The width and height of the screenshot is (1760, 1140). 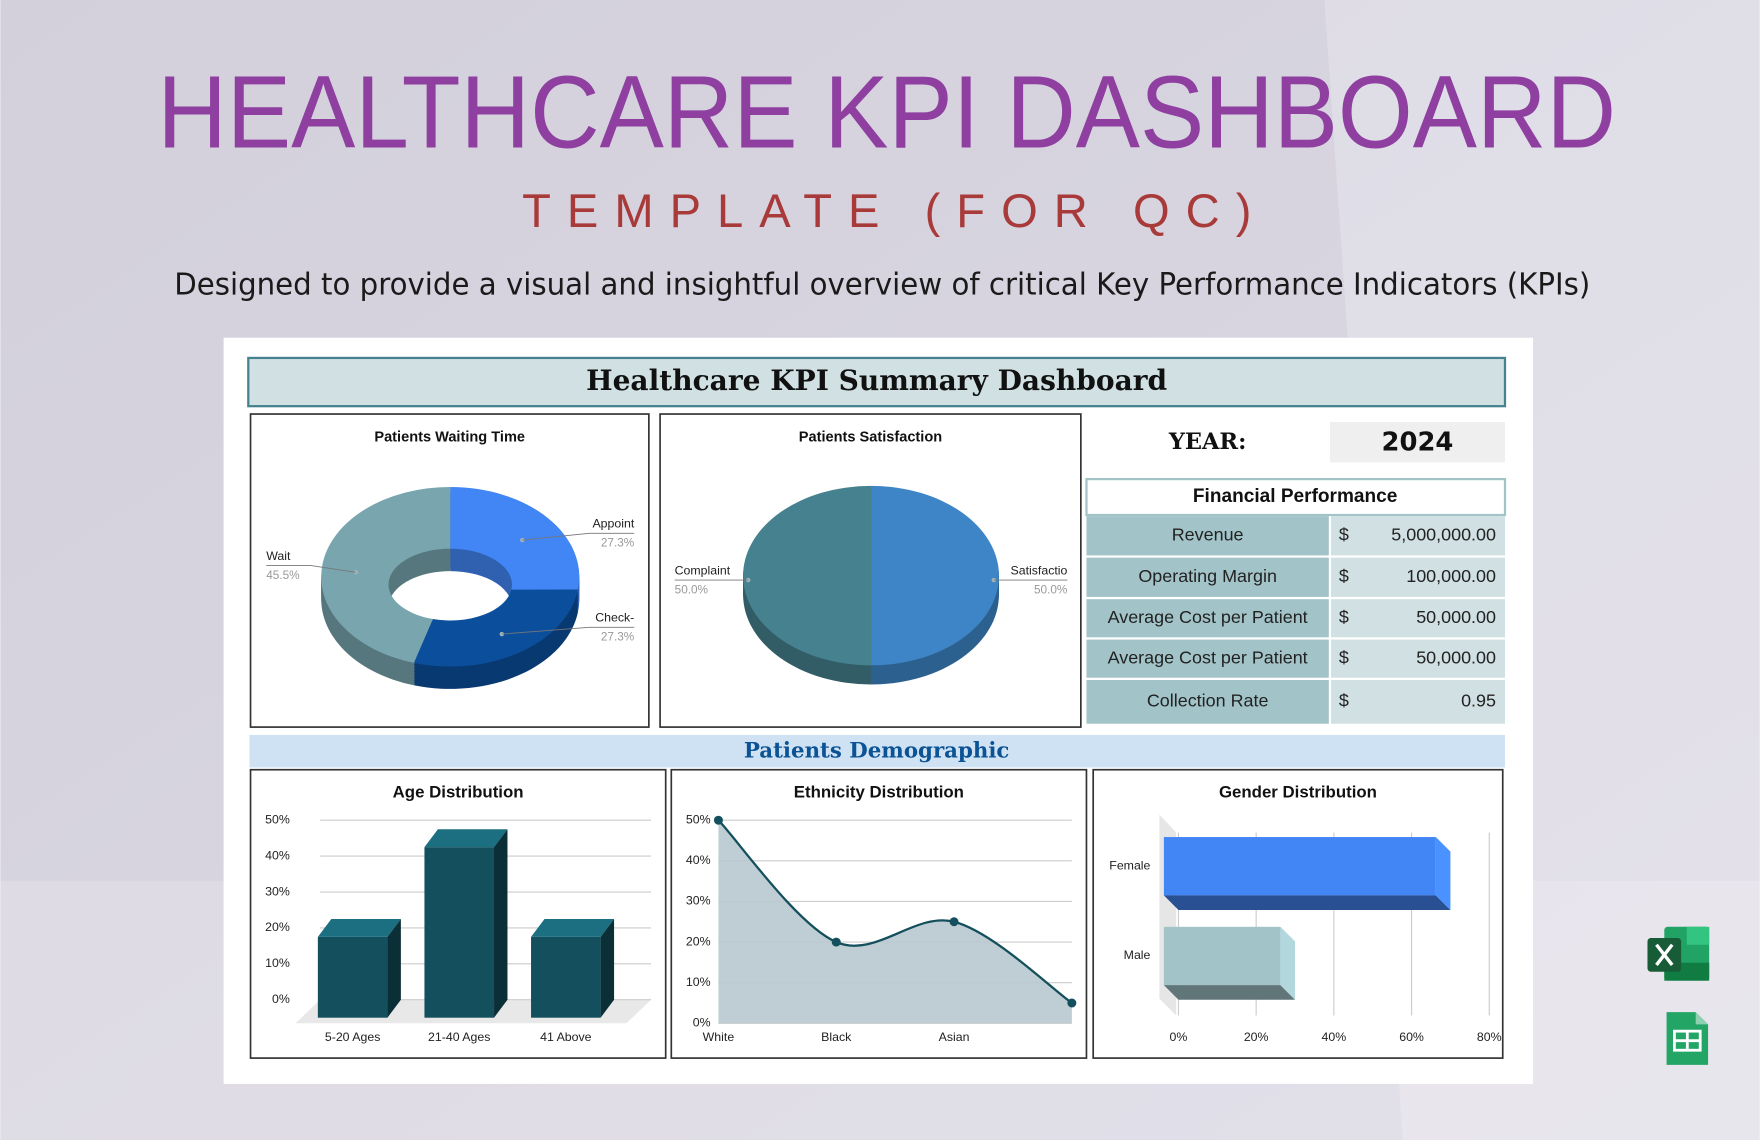 What do you see at coordinates (836, 1037) in the screenshot?
I see `x-tick-label: Black` at bounding box center [836, 1037].